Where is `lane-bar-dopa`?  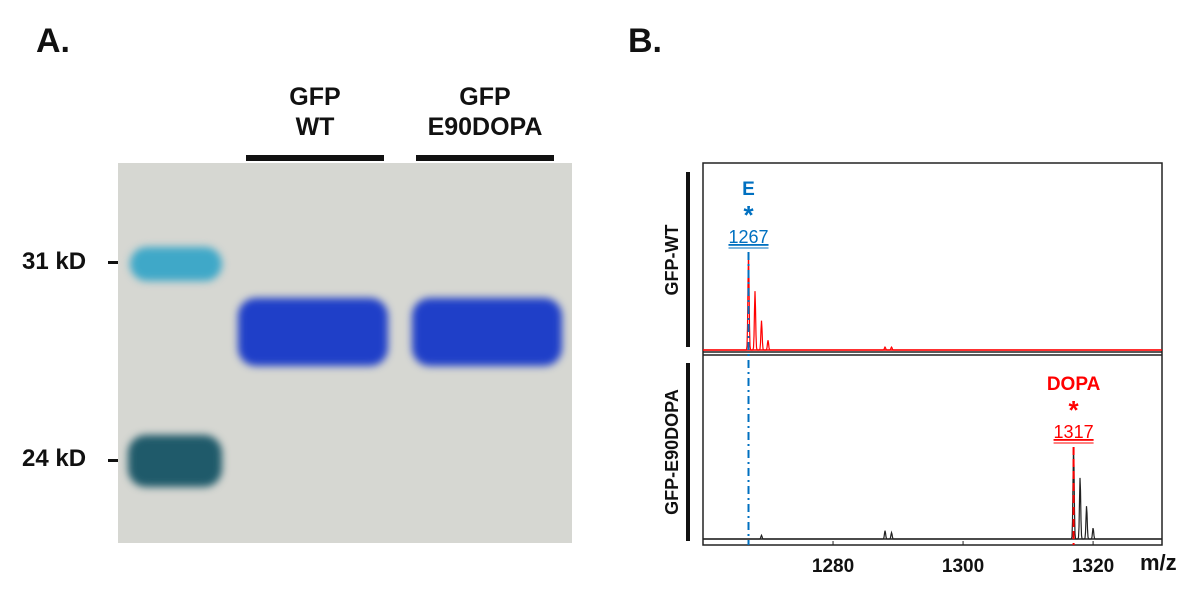 lane-bar-dopa is located at coordinates (485, 158).